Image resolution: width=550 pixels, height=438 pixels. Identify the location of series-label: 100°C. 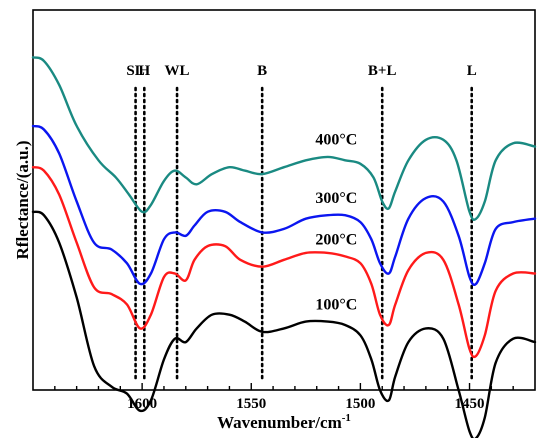
(336, 304).